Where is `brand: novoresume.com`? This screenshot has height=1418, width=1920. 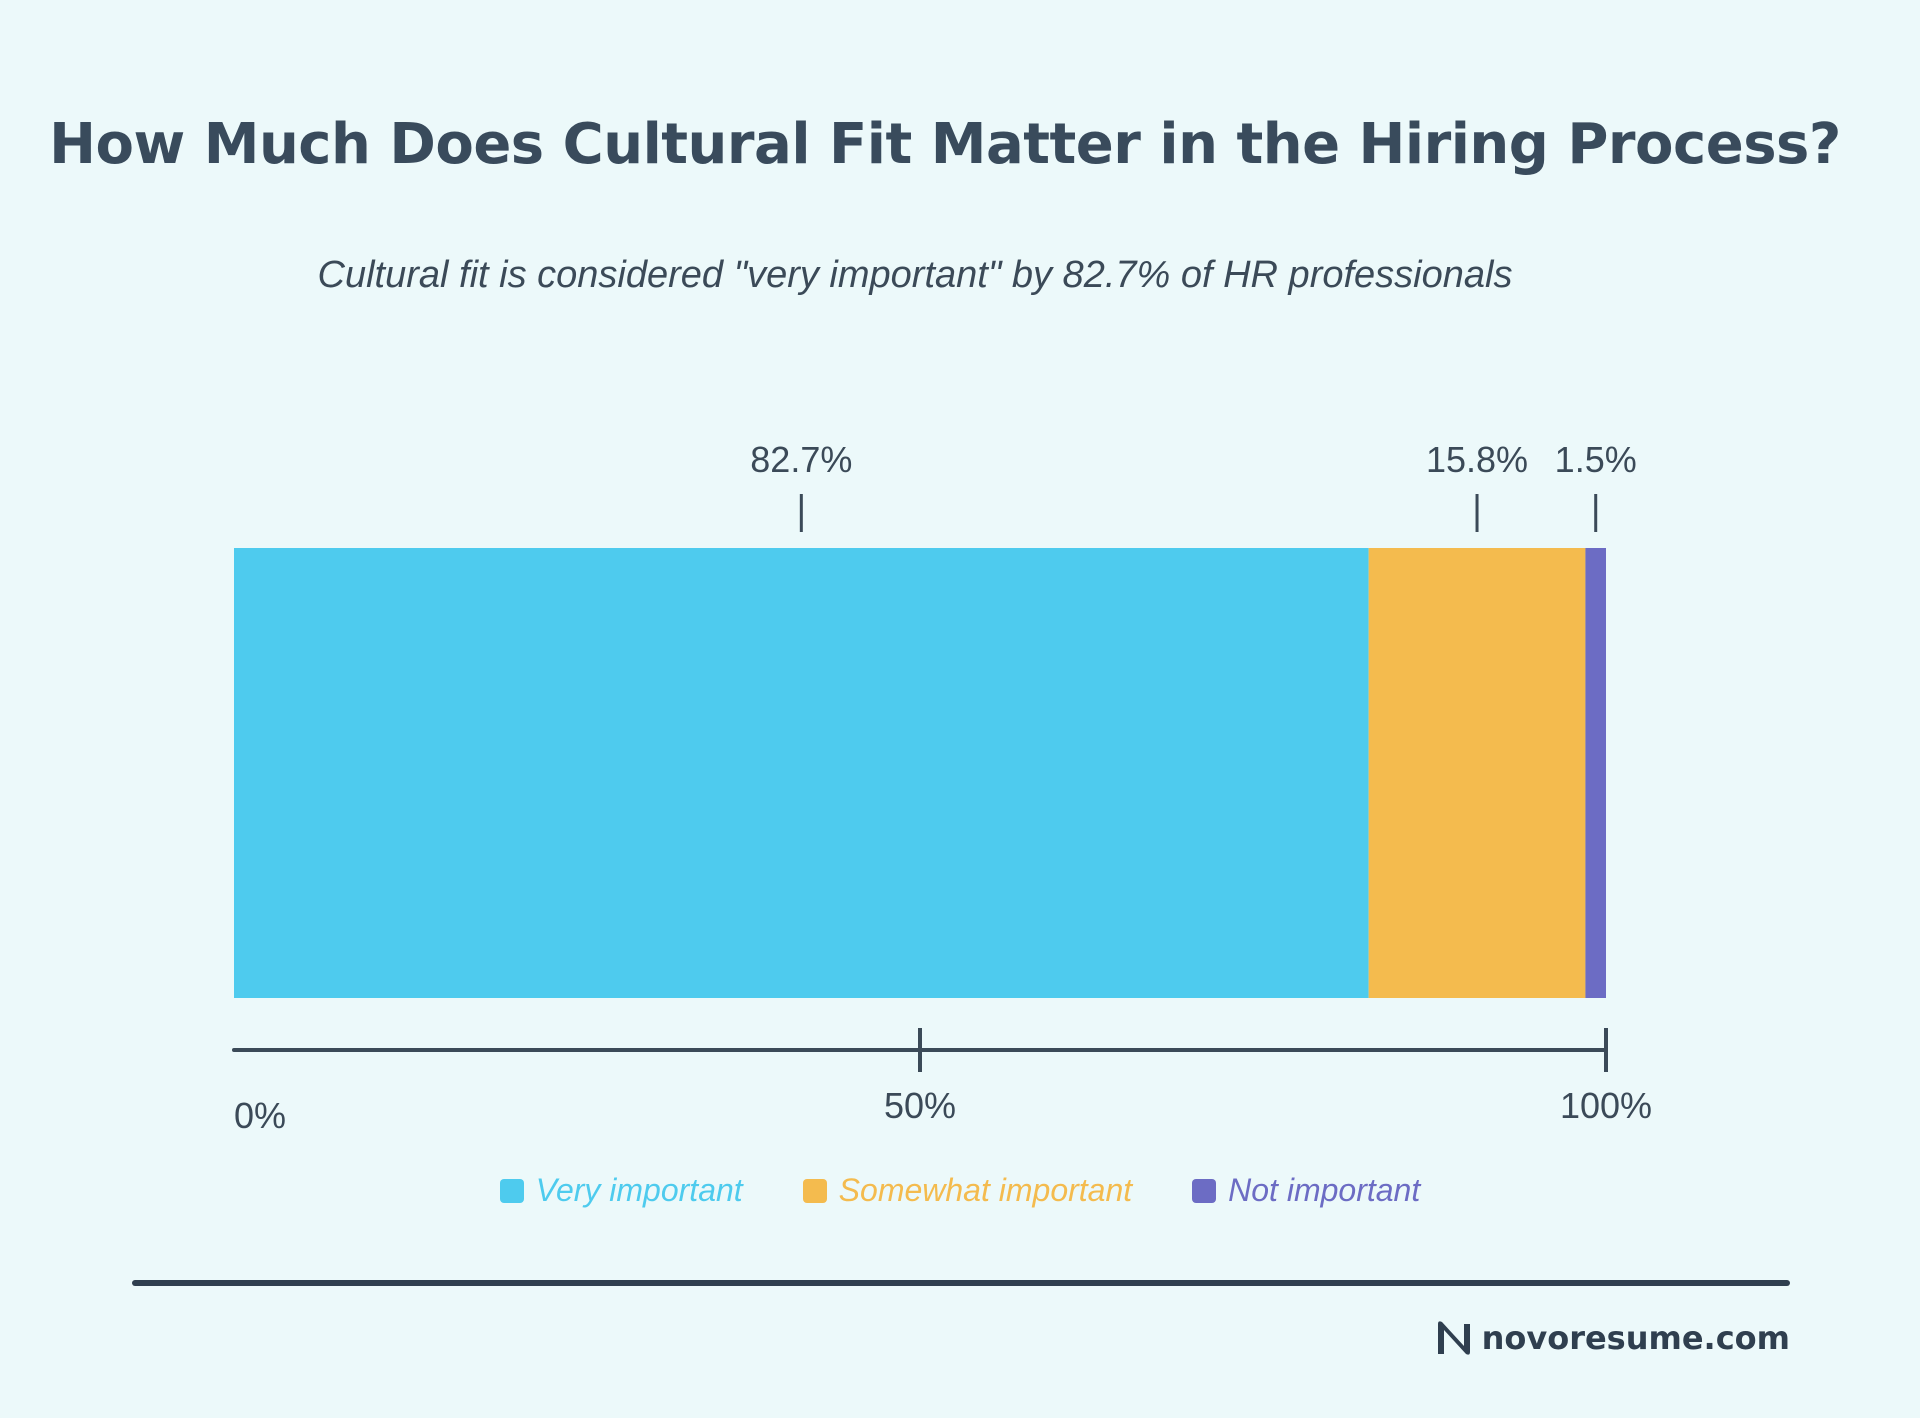
brand: novoresume.com is located at coordinates (1612, 1338).